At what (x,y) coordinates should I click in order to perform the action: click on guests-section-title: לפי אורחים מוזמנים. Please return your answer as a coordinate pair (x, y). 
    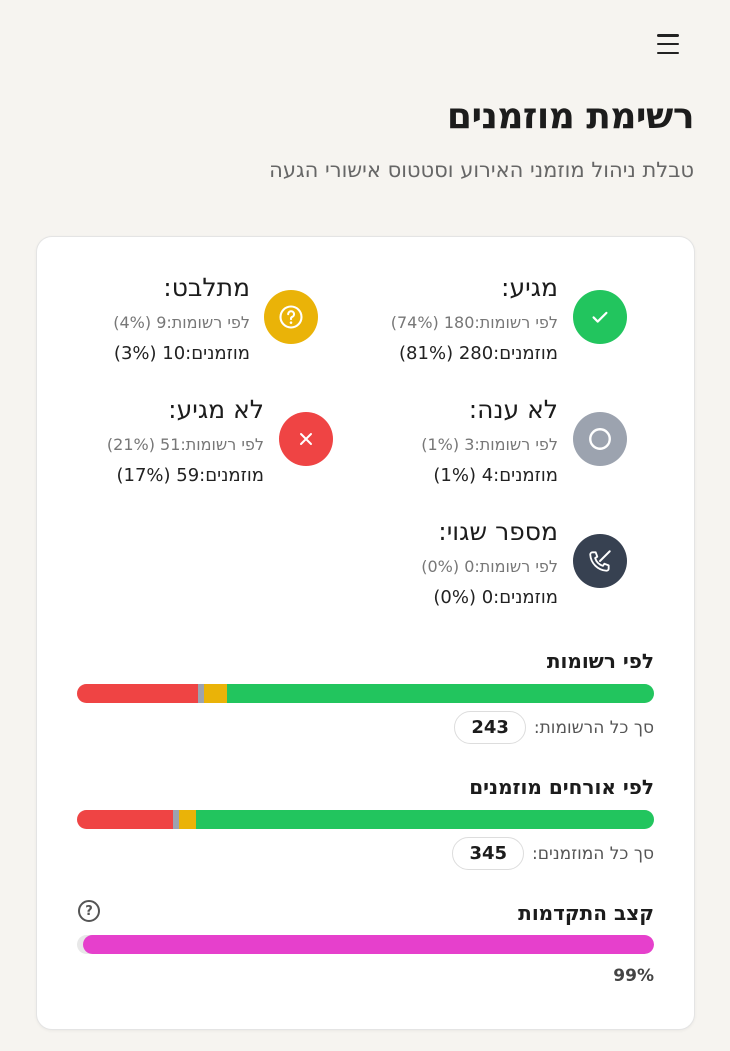
    Looking at the image, I should click on (561, 787).